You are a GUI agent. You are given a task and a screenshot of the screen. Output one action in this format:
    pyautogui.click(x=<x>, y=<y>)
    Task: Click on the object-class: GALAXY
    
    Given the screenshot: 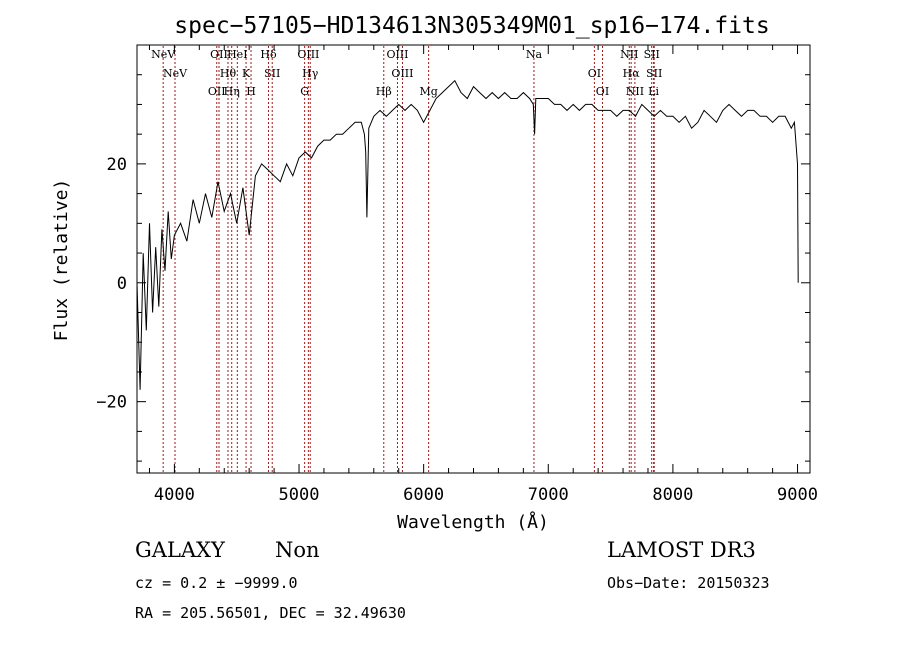 What is the action you would take?
    pyautogui.click(x=180, y=550)
    